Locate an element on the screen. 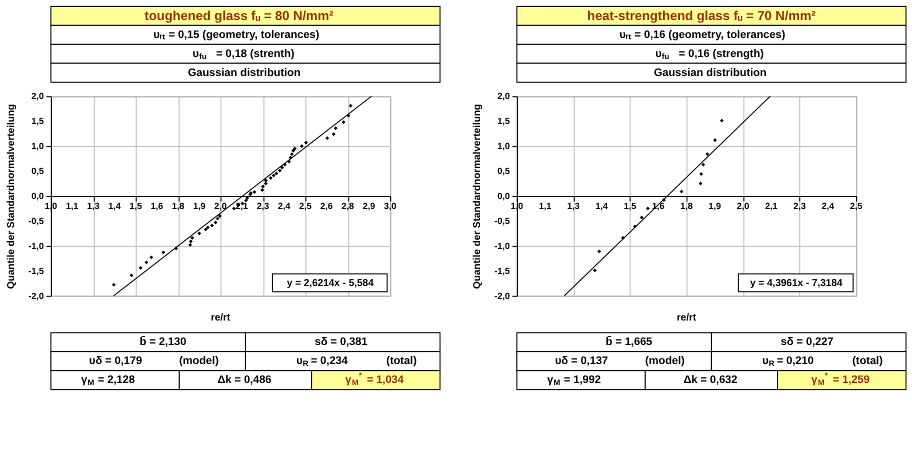 Image resolution: width=912 pixels, height=458 pixels. text: Δk = 0,632 is located at coordinates (710, 380).